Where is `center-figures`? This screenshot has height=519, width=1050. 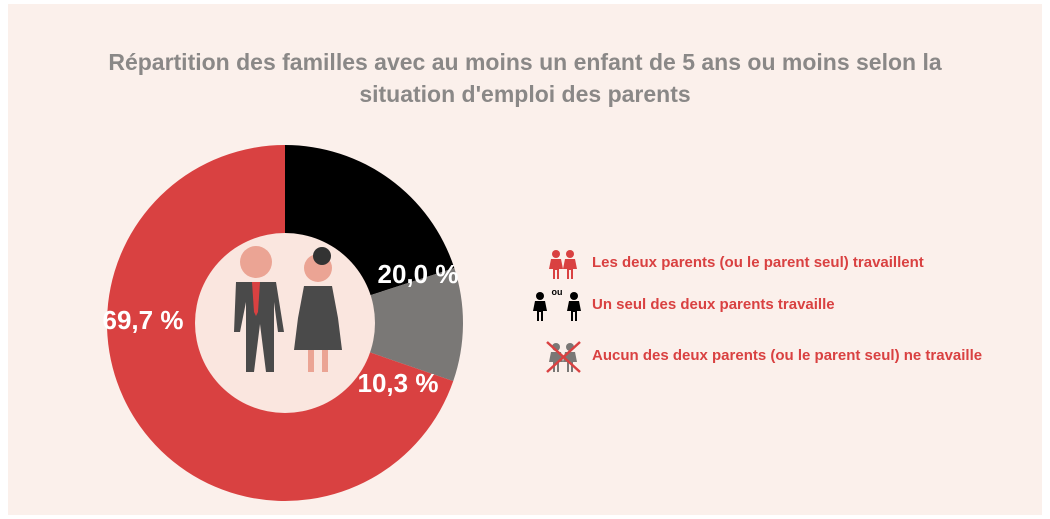
center-figures is located at coordinates (288, 309).